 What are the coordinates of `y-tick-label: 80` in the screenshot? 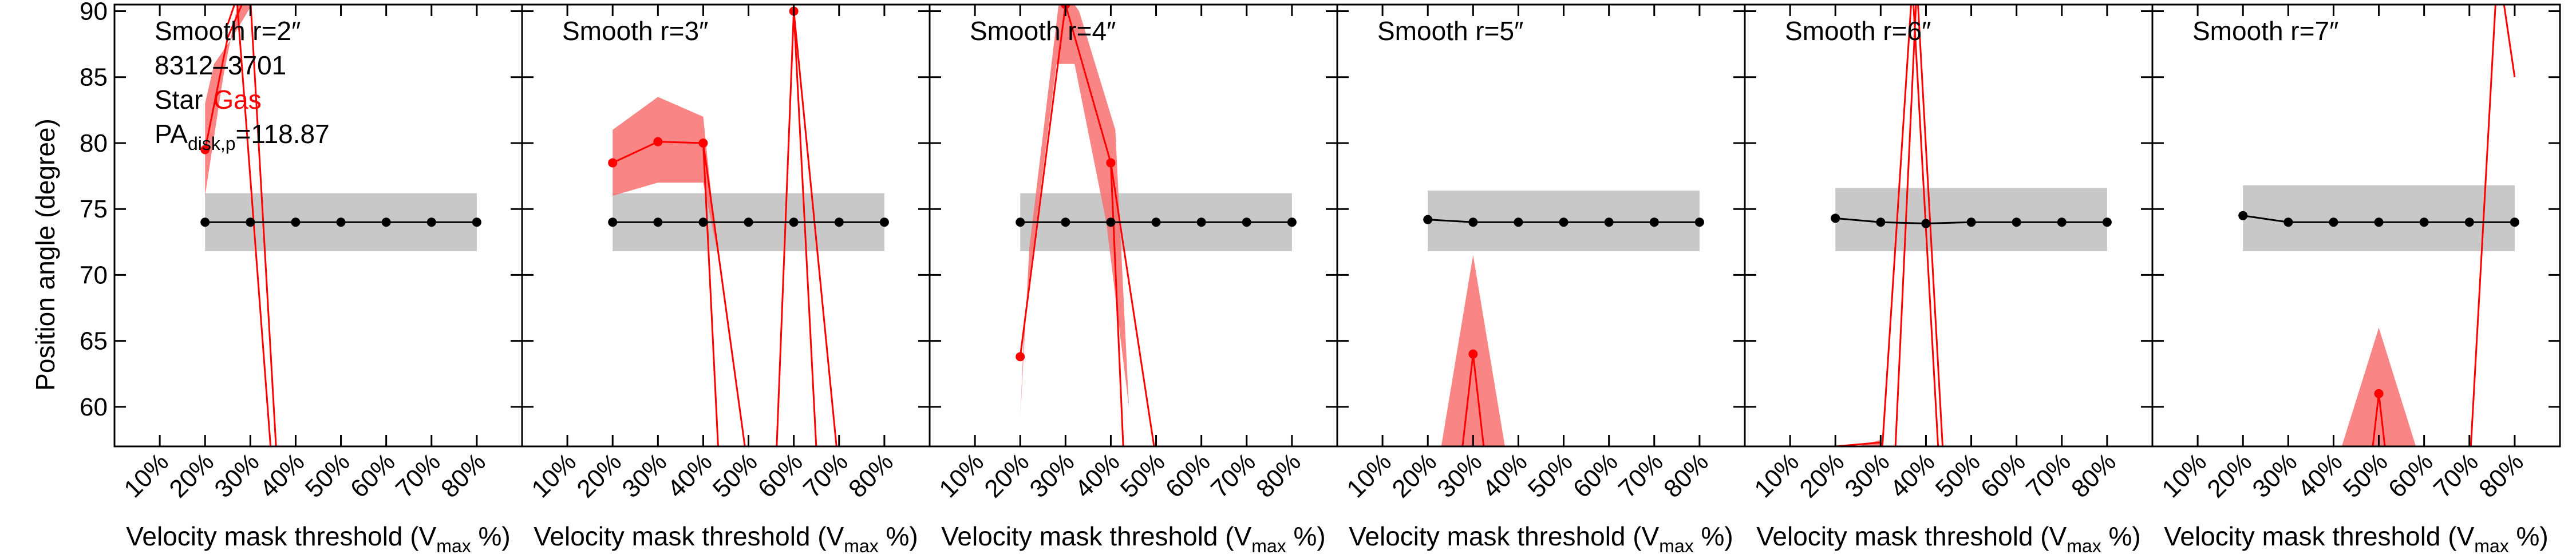 It's located at (94, 143).